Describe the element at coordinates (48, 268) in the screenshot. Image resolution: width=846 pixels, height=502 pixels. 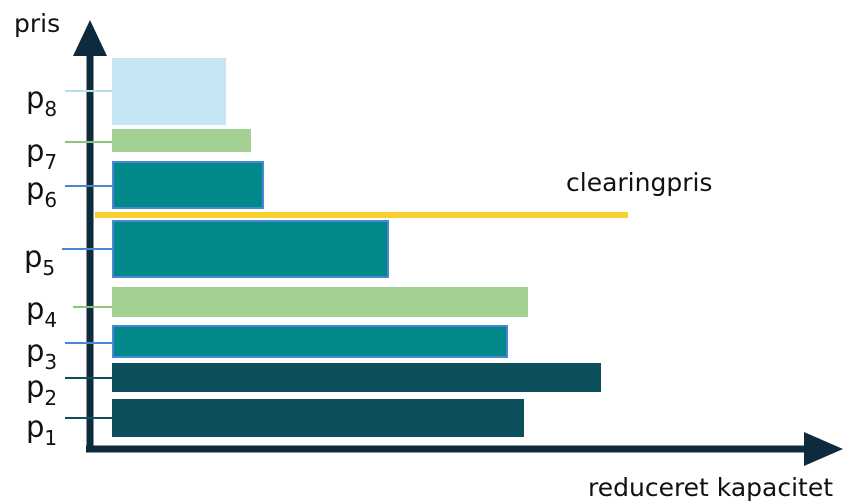
I see `price-label-subscript: 5` at that location.